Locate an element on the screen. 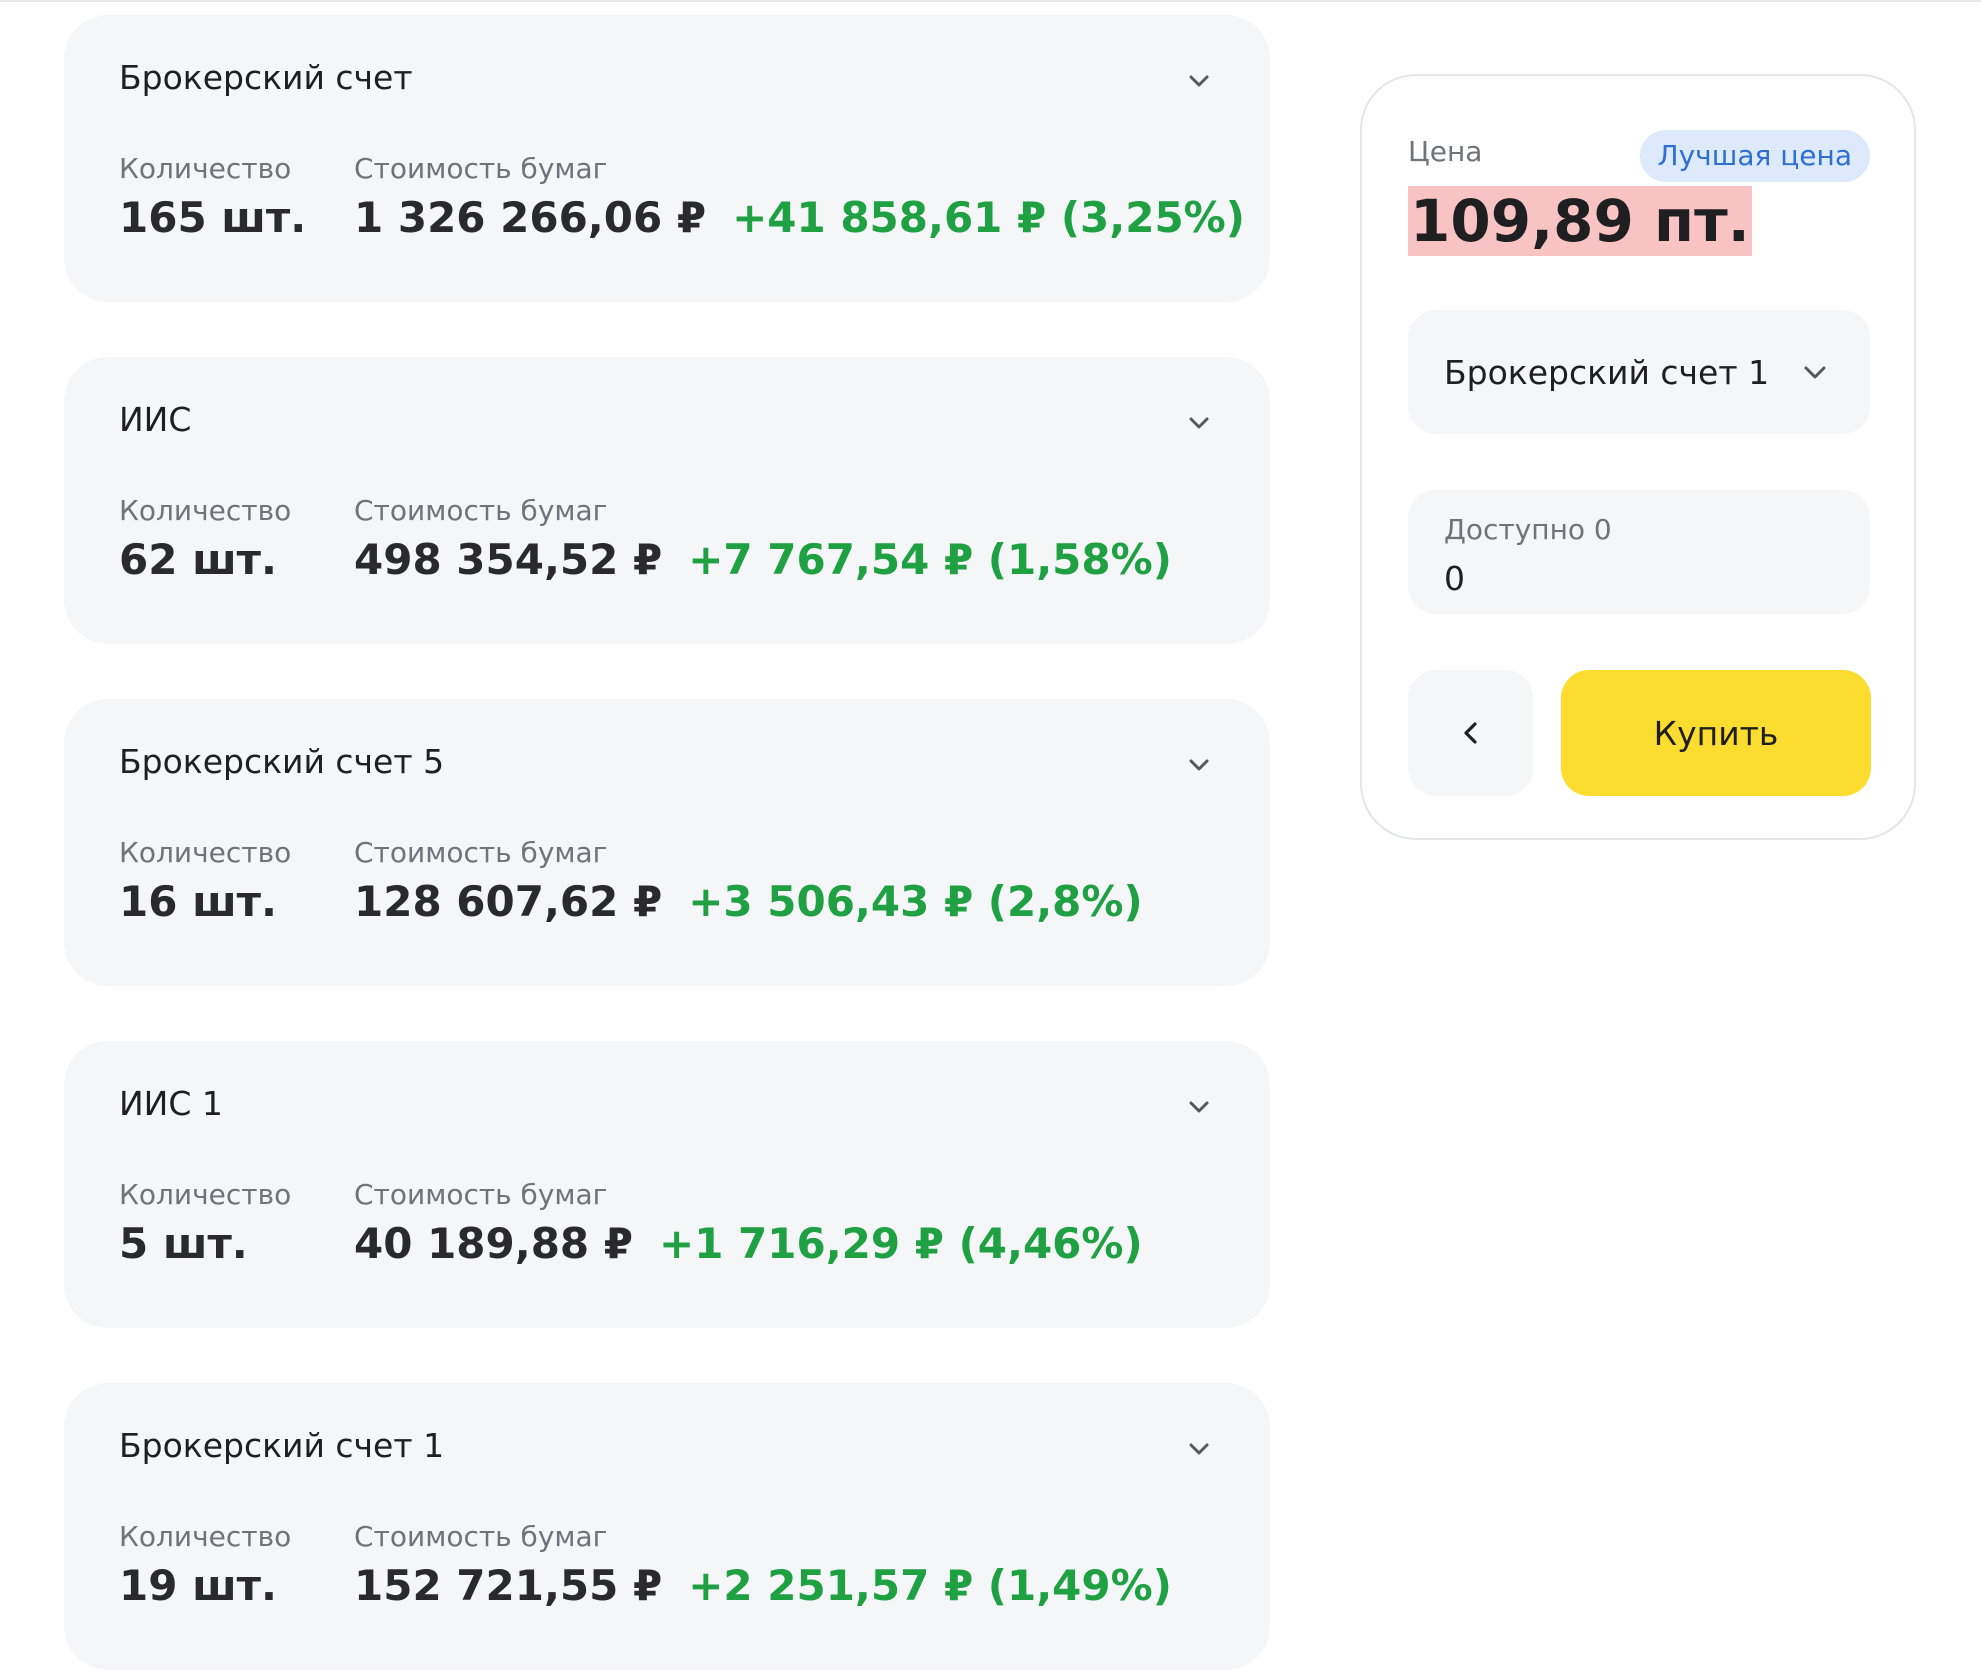 The height and width of the screenshot is (1670, 1981). quantity-value: 19 шт. is located at coordinates (198, 1585).